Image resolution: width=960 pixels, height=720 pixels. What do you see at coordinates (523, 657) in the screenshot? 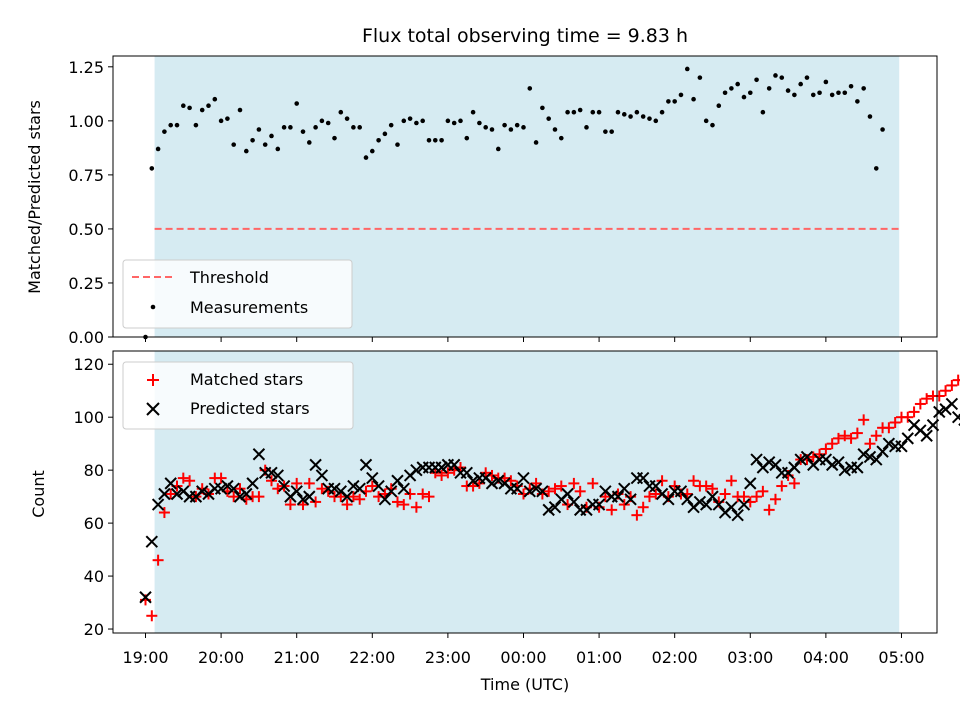
I see `x-tick-label: 00:00` at bounding box center [523, 657].